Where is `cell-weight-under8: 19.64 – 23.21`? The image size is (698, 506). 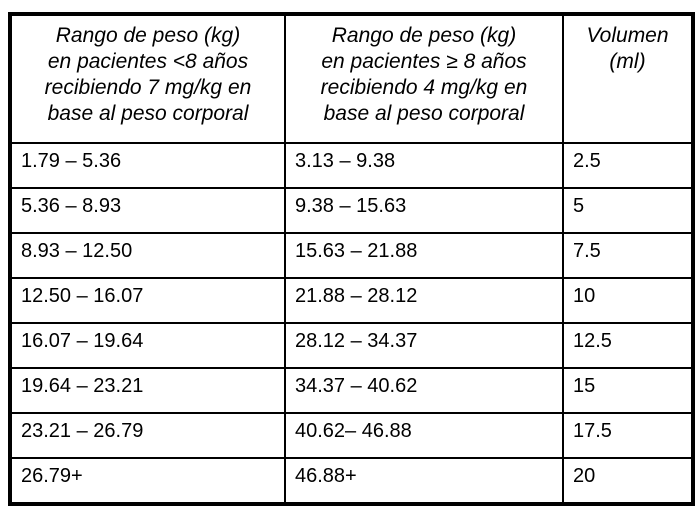
cell-weight-under8: 19.64 – 23.21 is located at coordinates (147, 390).